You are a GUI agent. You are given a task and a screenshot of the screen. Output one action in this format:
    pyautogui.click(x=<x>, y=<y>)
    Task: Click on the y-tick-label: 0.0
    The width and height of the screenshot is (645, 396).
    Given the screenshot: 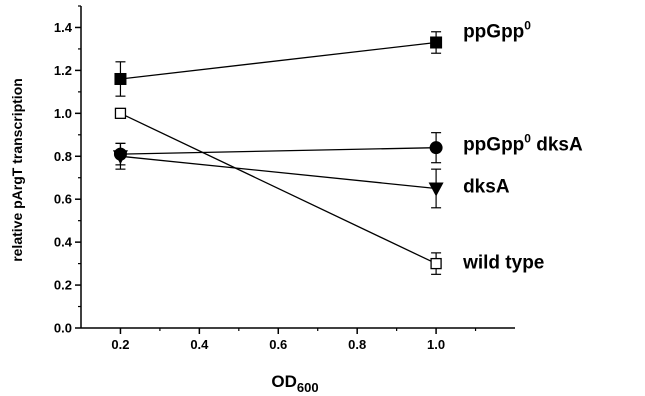 What is the action you would take?
    pyautogui.click(x=63, y=328)
    